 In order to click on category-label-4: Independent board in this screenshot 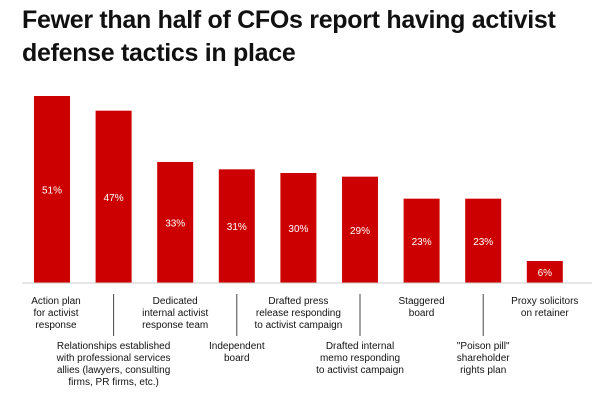, I will do `click(237, 352)`.